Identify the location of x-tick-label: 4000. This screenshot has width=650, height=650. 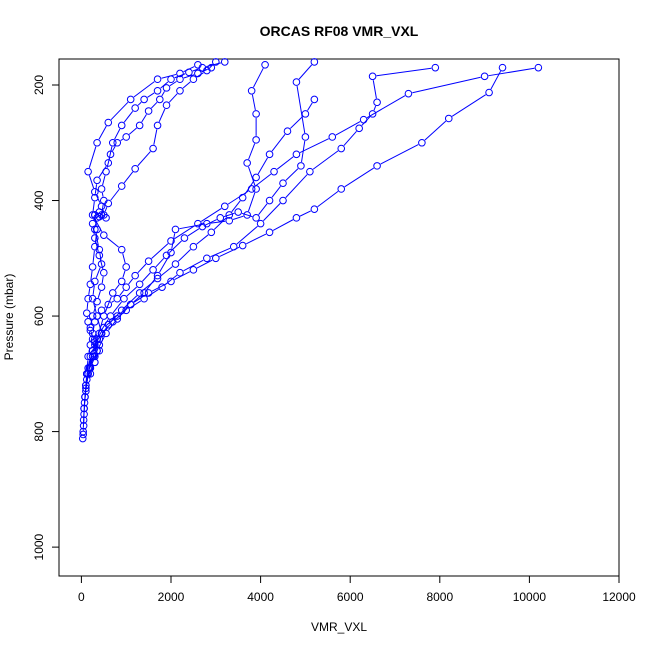
(260, 597).